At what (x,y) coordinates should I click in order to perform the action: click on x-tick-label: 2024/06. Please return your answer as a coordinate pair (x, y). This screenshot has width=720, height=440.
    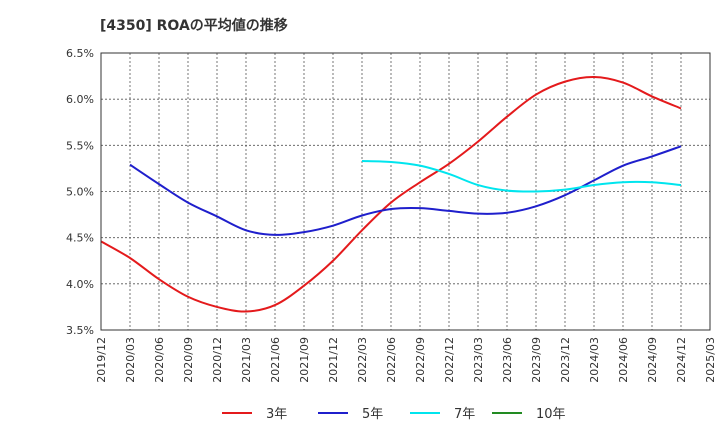
    Looking at the image, I should click on (623, 360).